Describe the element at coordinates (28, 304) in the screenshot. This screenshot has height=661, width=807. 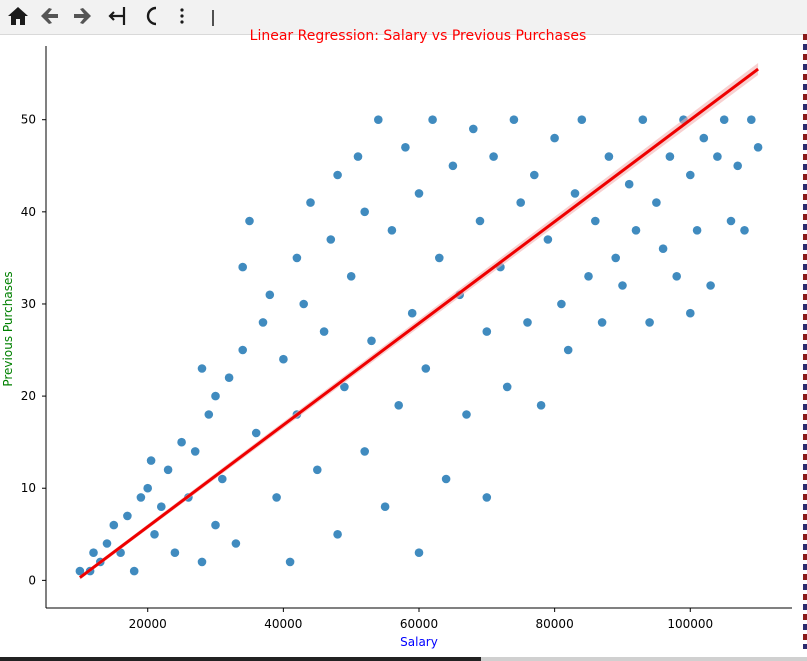
I see `y-tick-label: 30` at that location.